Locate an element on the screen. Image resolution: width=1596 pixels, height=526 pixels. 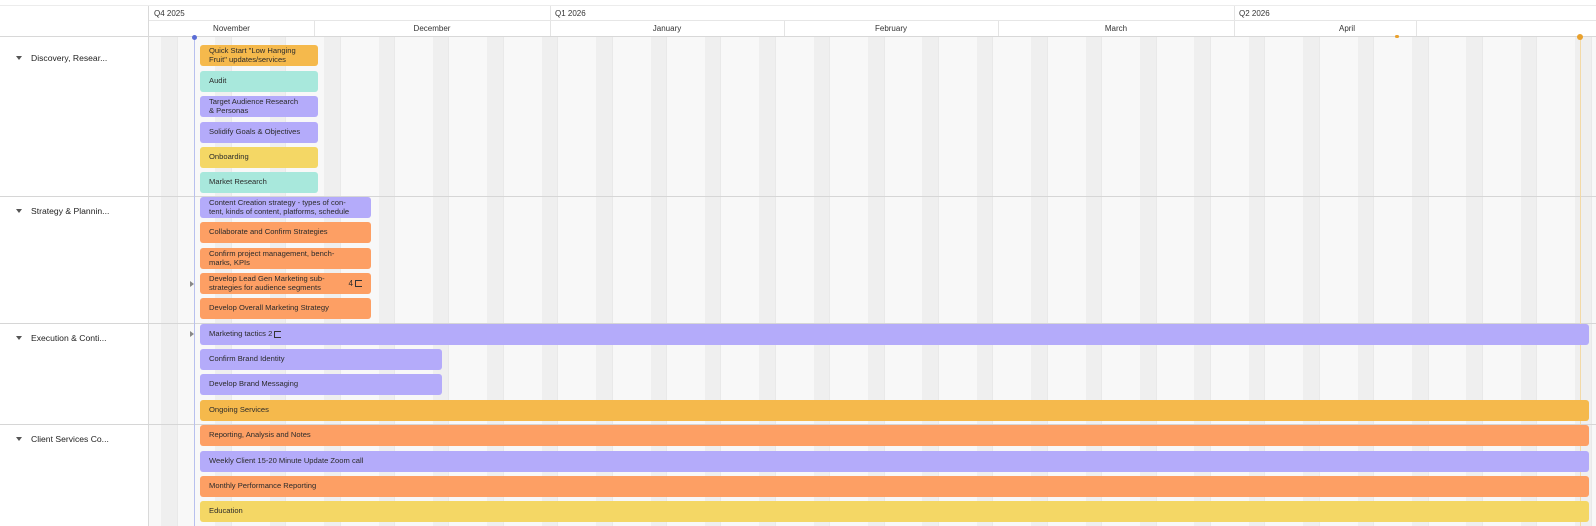
task-label: Collaborate and Confirm Strategies is located at coordinates (268, 232).